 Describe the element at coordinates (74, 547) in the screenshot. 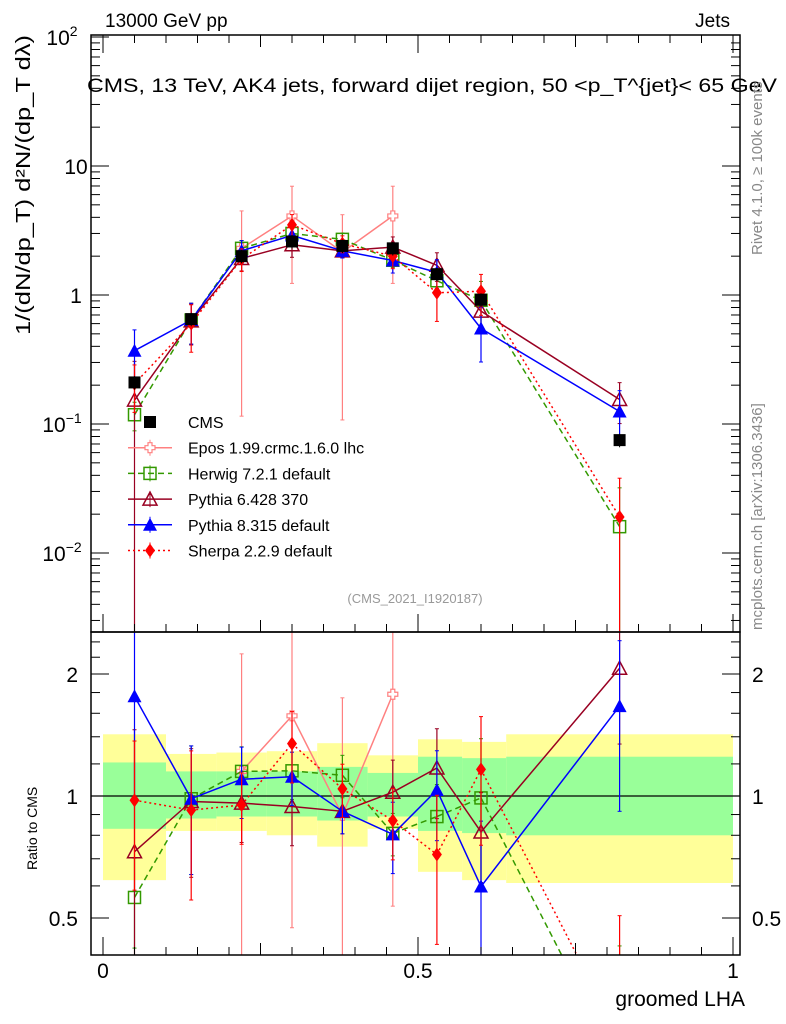

I see `y-tick-exponent: −2` at that location.